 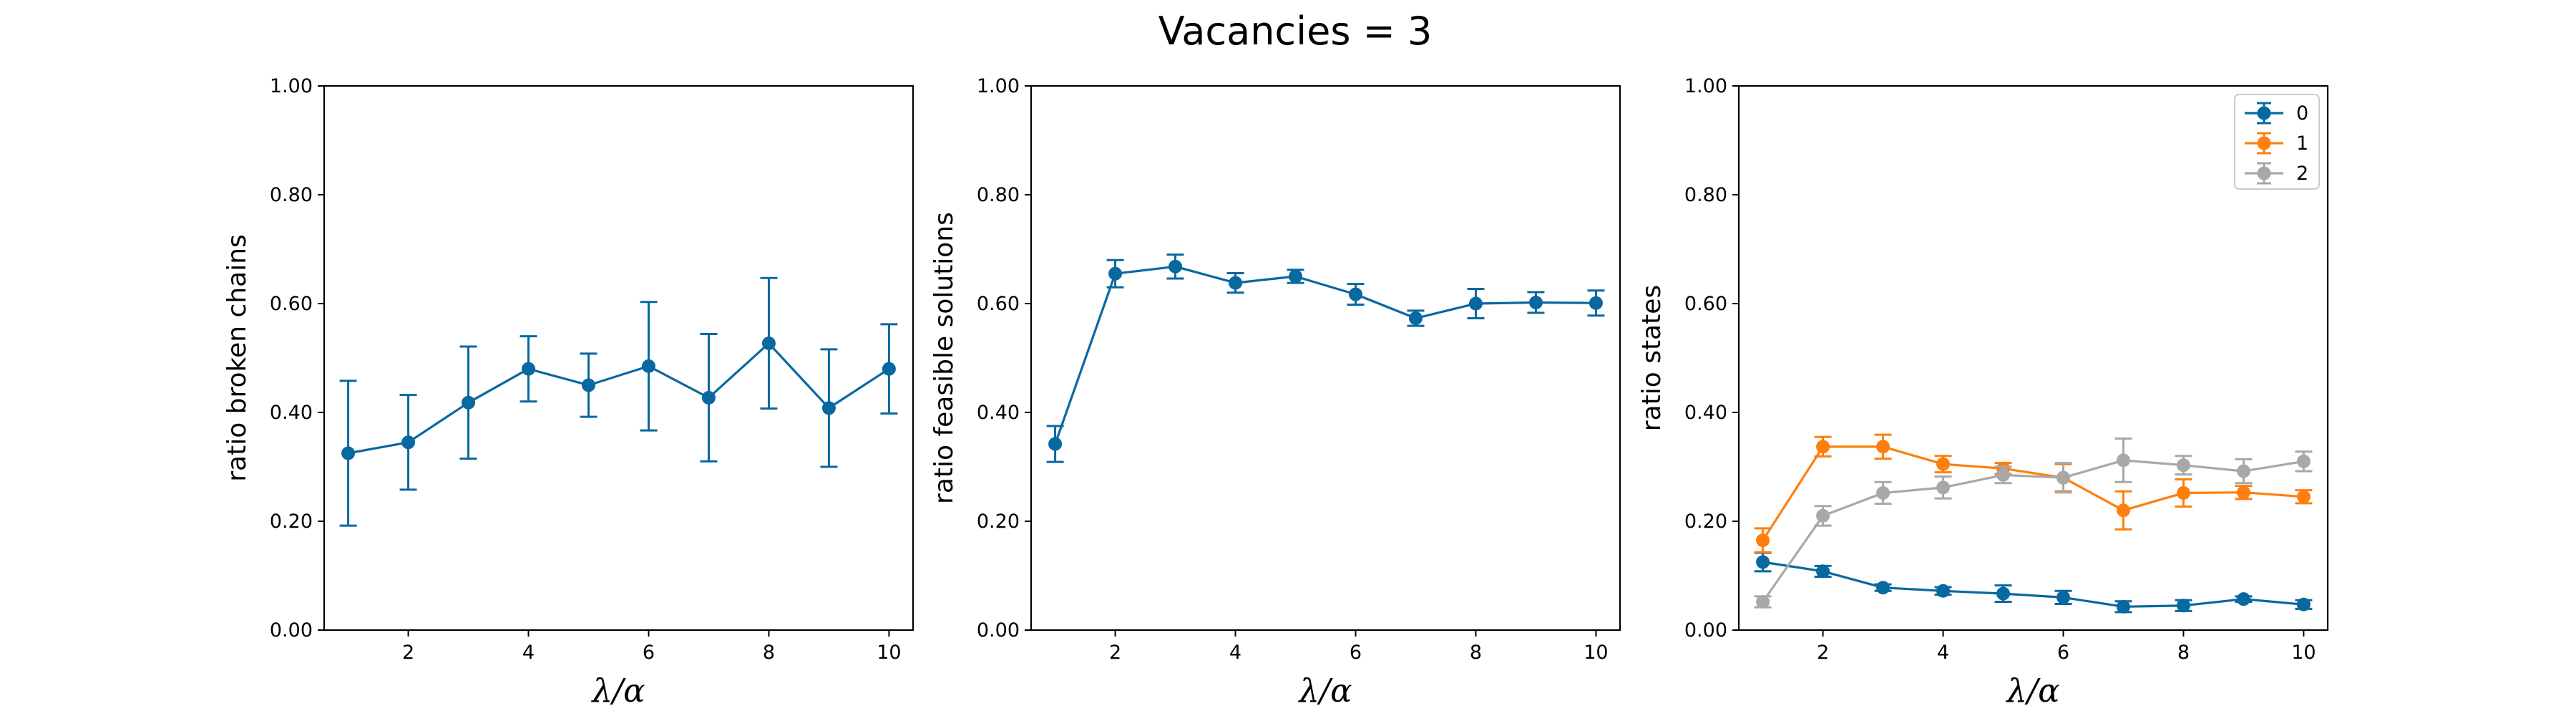 I want to click on legend-item-1: 1, so click(x=2276, y=143).